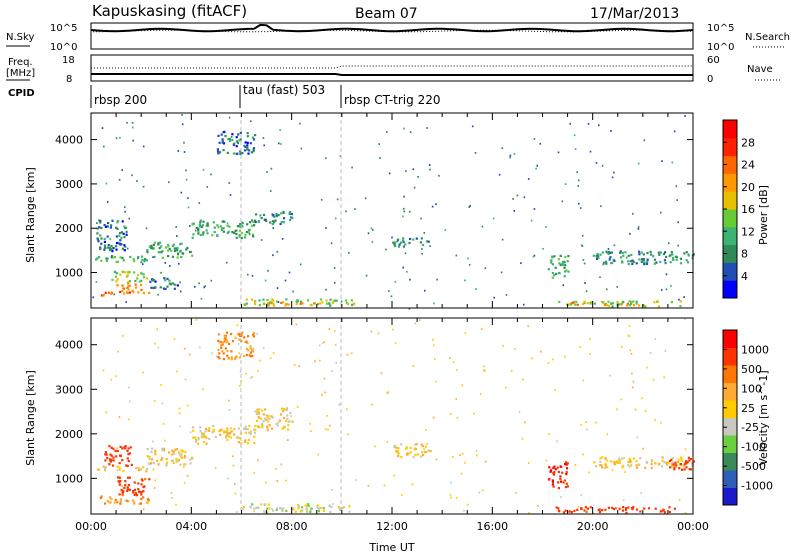 The width and height of the screenshot is (800, 554). What do you see at coordinates (20, 62) in the screenshot?
I see `freq-label: Freq.` at bounding box center [20, 62].